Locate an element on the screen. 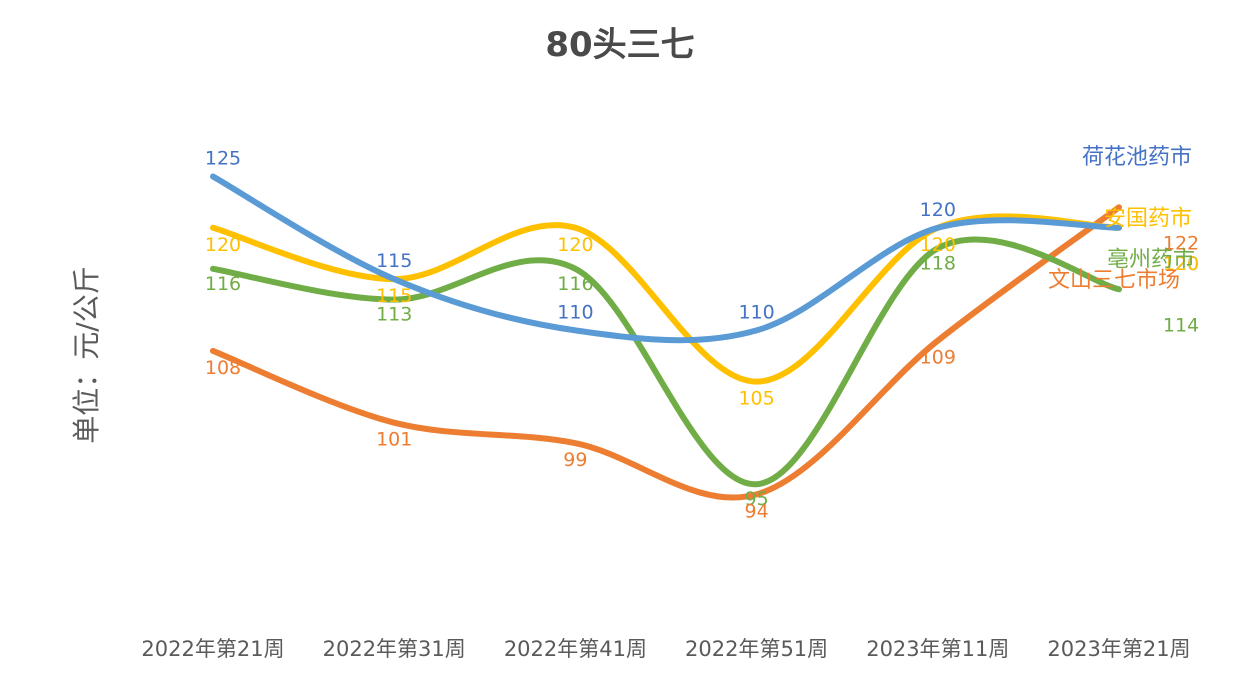 The height and width of the screenshot is (685, 1240). data-label-bozhou: 113 is located at coordinates (394, 315).